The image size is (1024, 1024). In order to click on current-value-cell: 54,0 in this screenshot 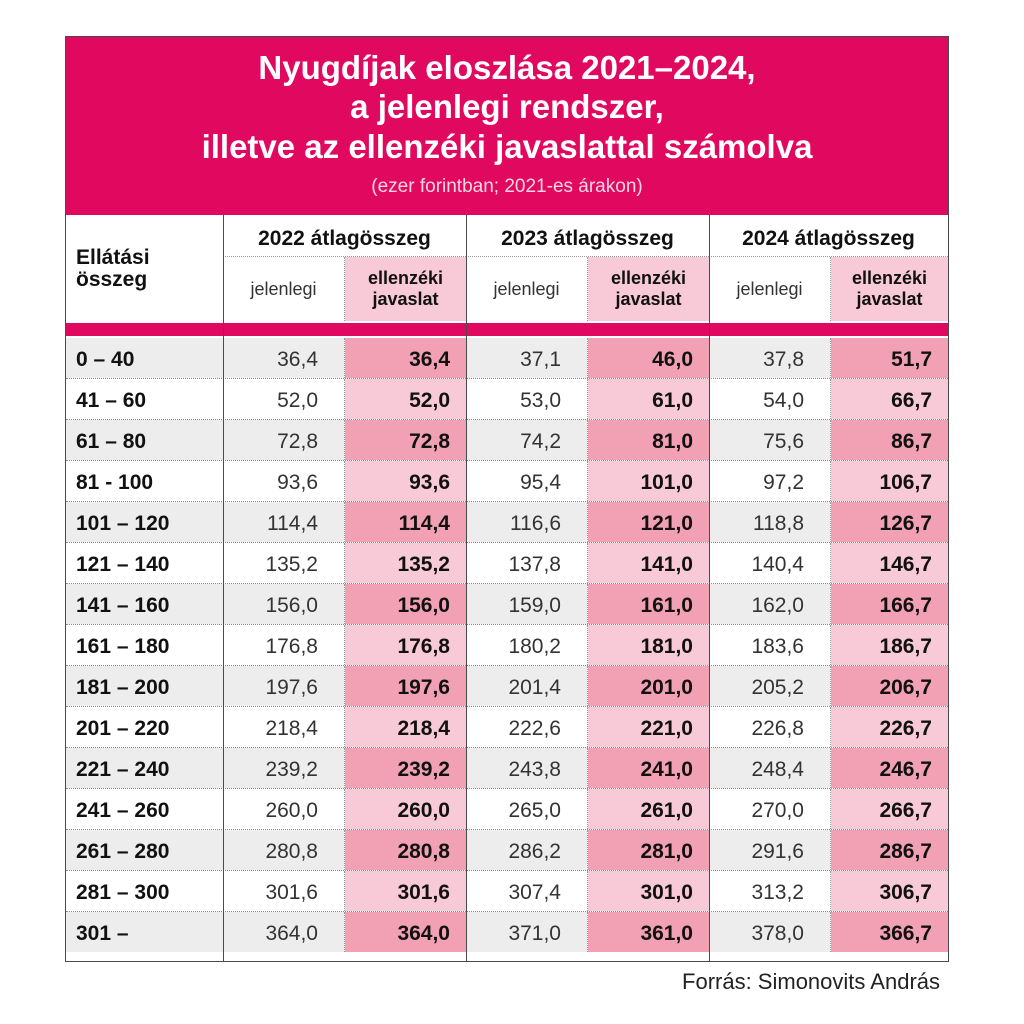, I will do `click(783, 400)`.